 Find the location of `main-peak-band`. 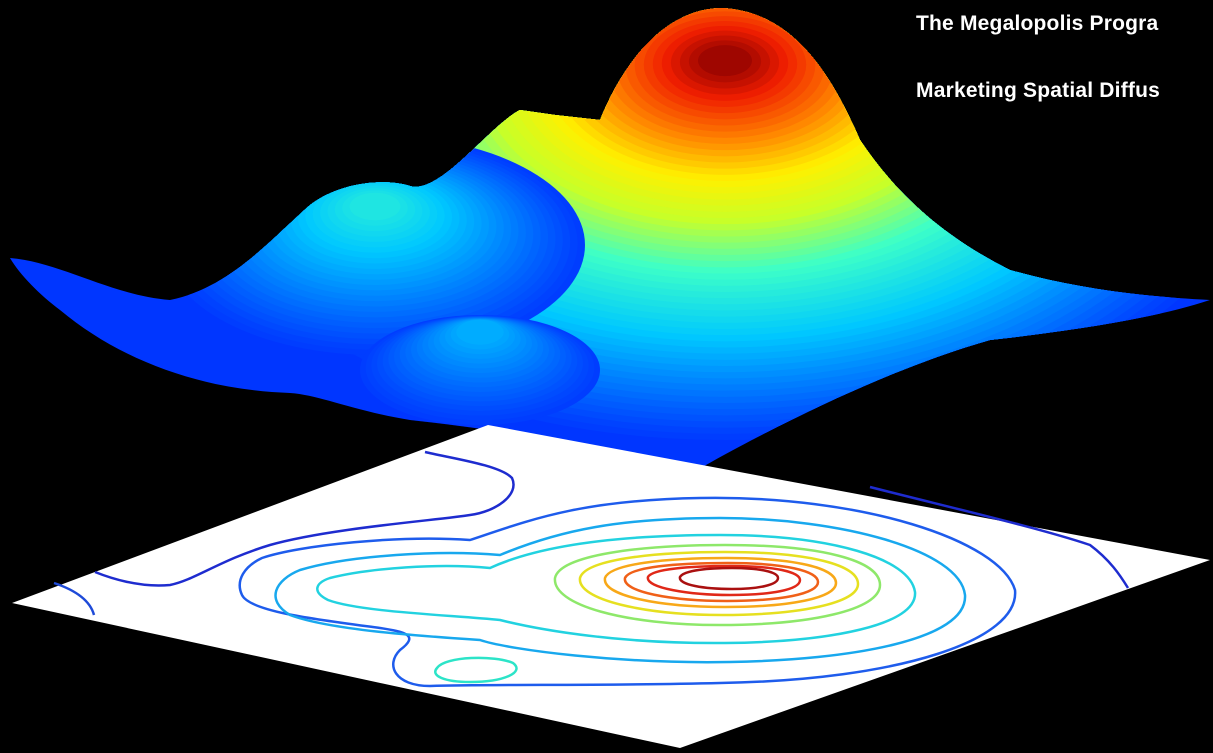

main-peak-band is located at coordinates (725, 61).